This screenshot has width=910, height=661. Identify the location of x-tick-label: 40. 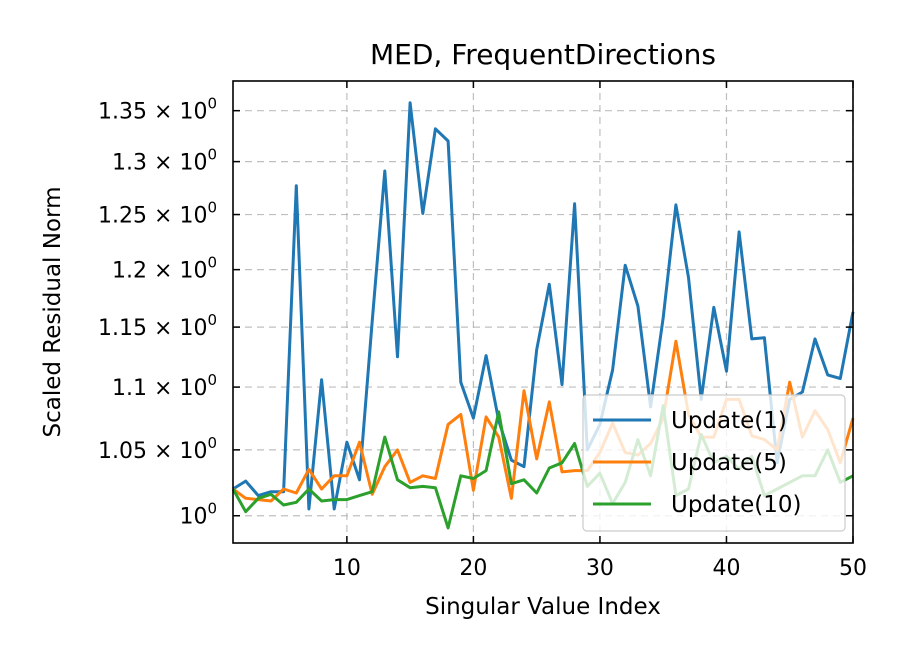
(726, 568).